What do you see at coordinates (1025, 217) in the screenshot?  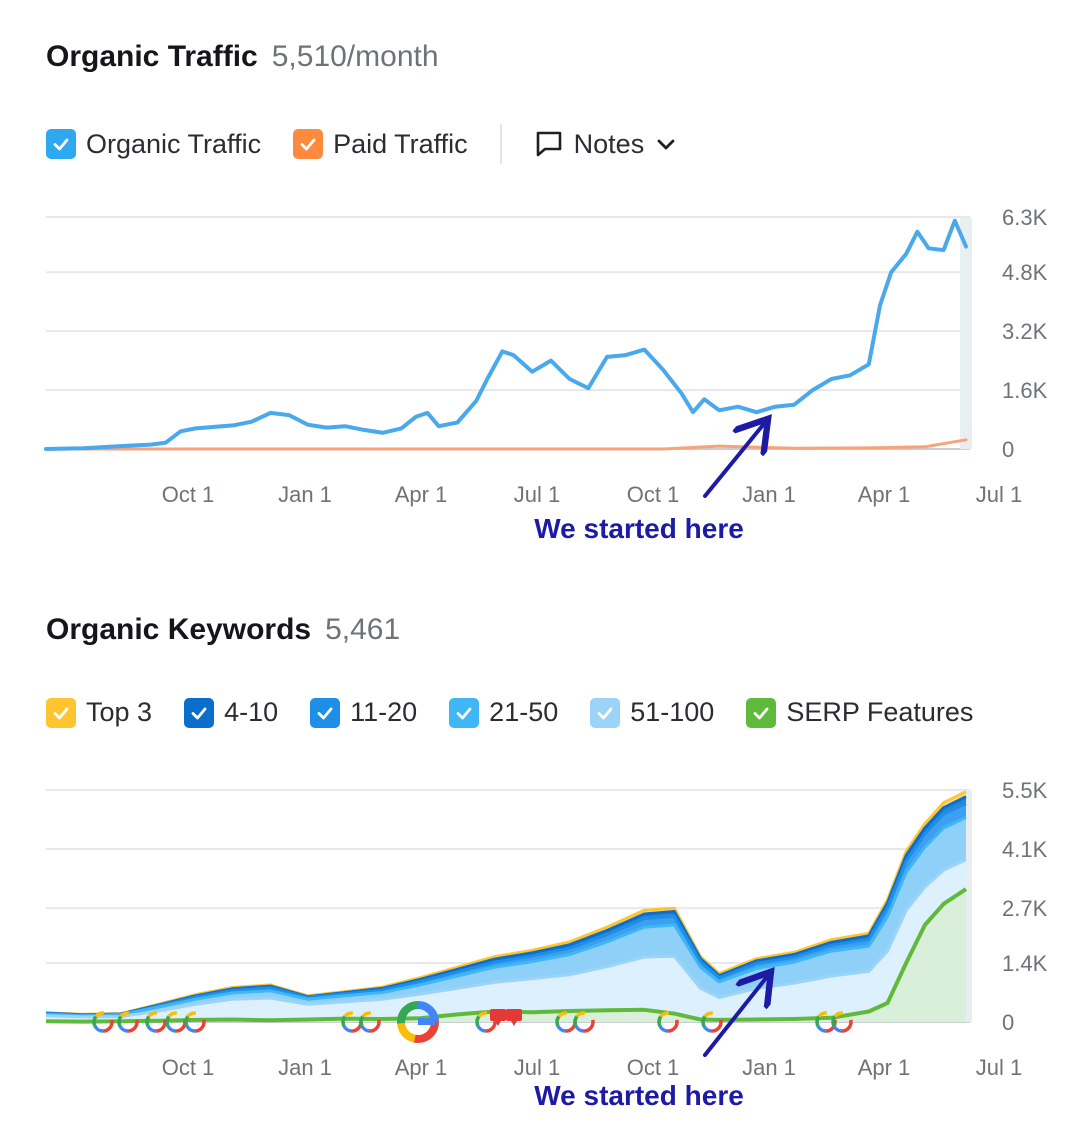 I see `y-tick-label: 6.3K` at bounding box center [1025, 217].